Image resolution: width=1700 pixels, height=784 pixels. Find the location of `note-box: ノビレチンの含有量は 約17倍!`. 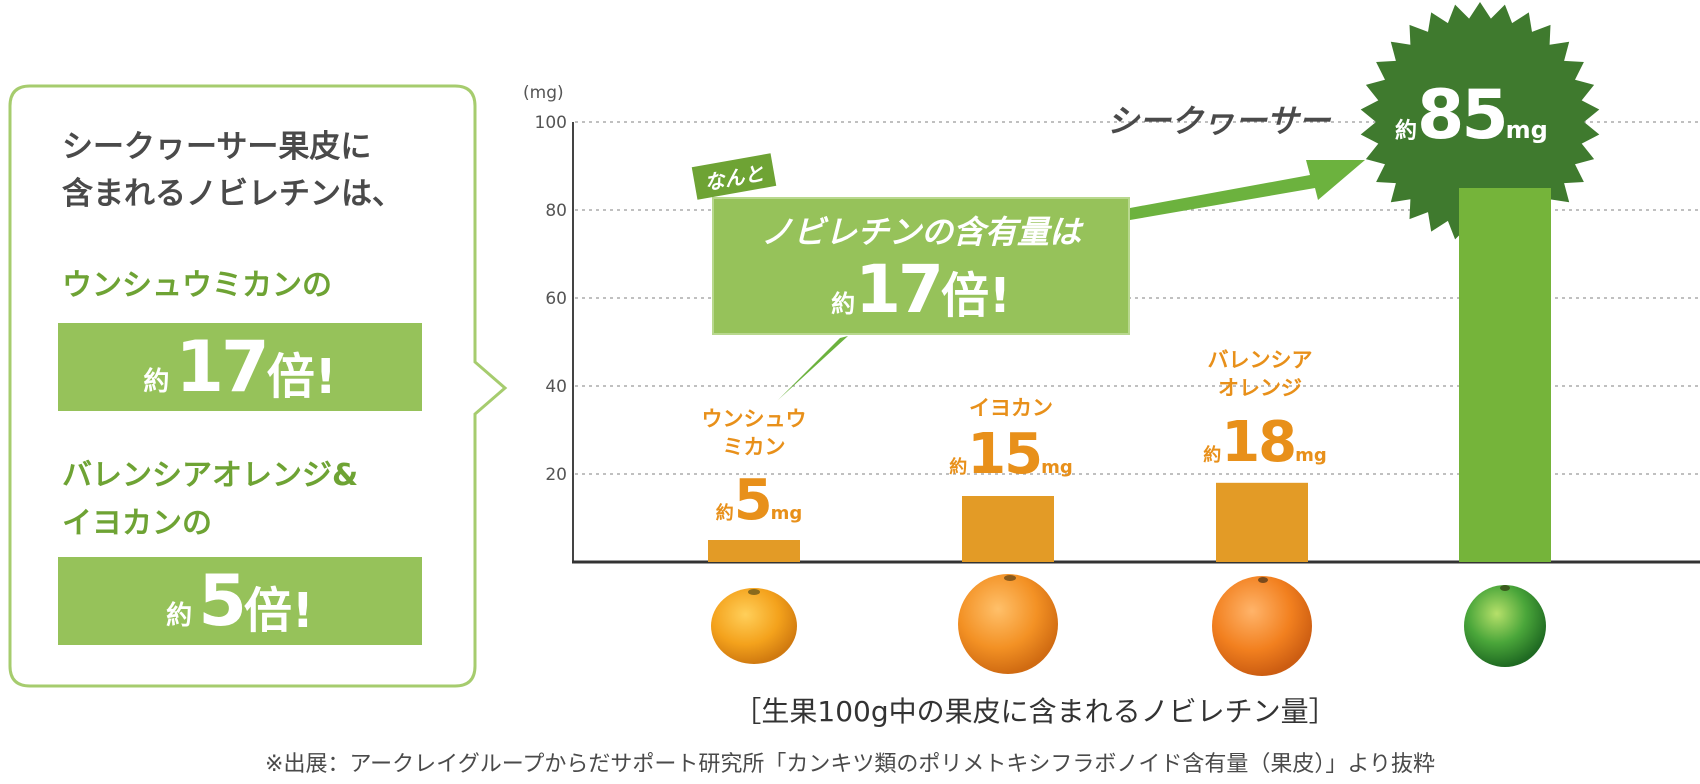

note-box: ノビレチンの含有量は 約17倍! is located at coordinates (921, 266).